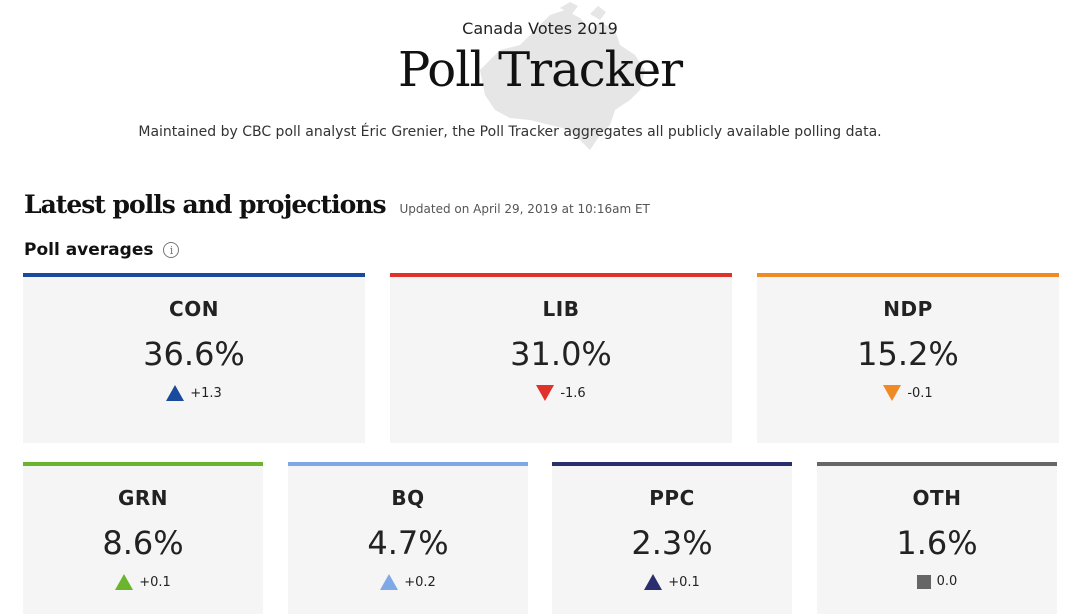 The height and width of the screenshot is (614, 1080). I want to click on page-title: Poll Tracker, so click(540, 70).